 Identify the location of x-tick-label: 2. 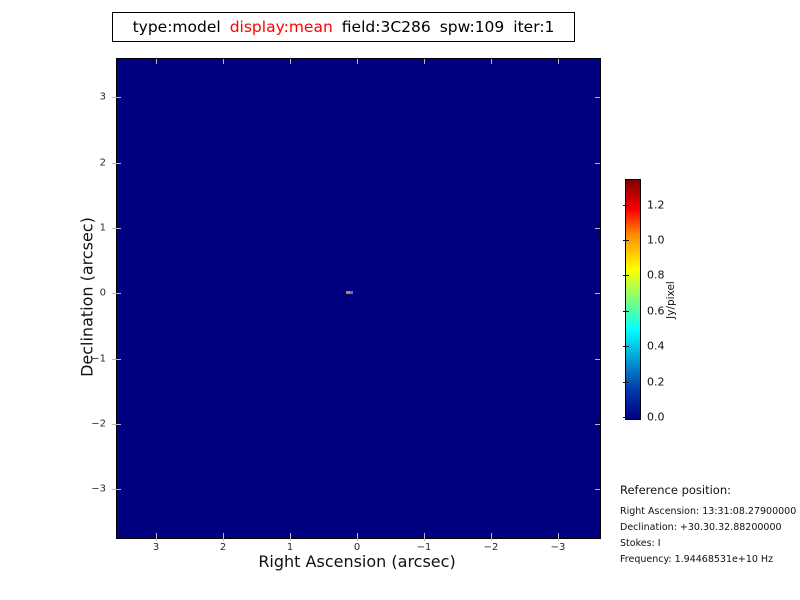
(223, 547).